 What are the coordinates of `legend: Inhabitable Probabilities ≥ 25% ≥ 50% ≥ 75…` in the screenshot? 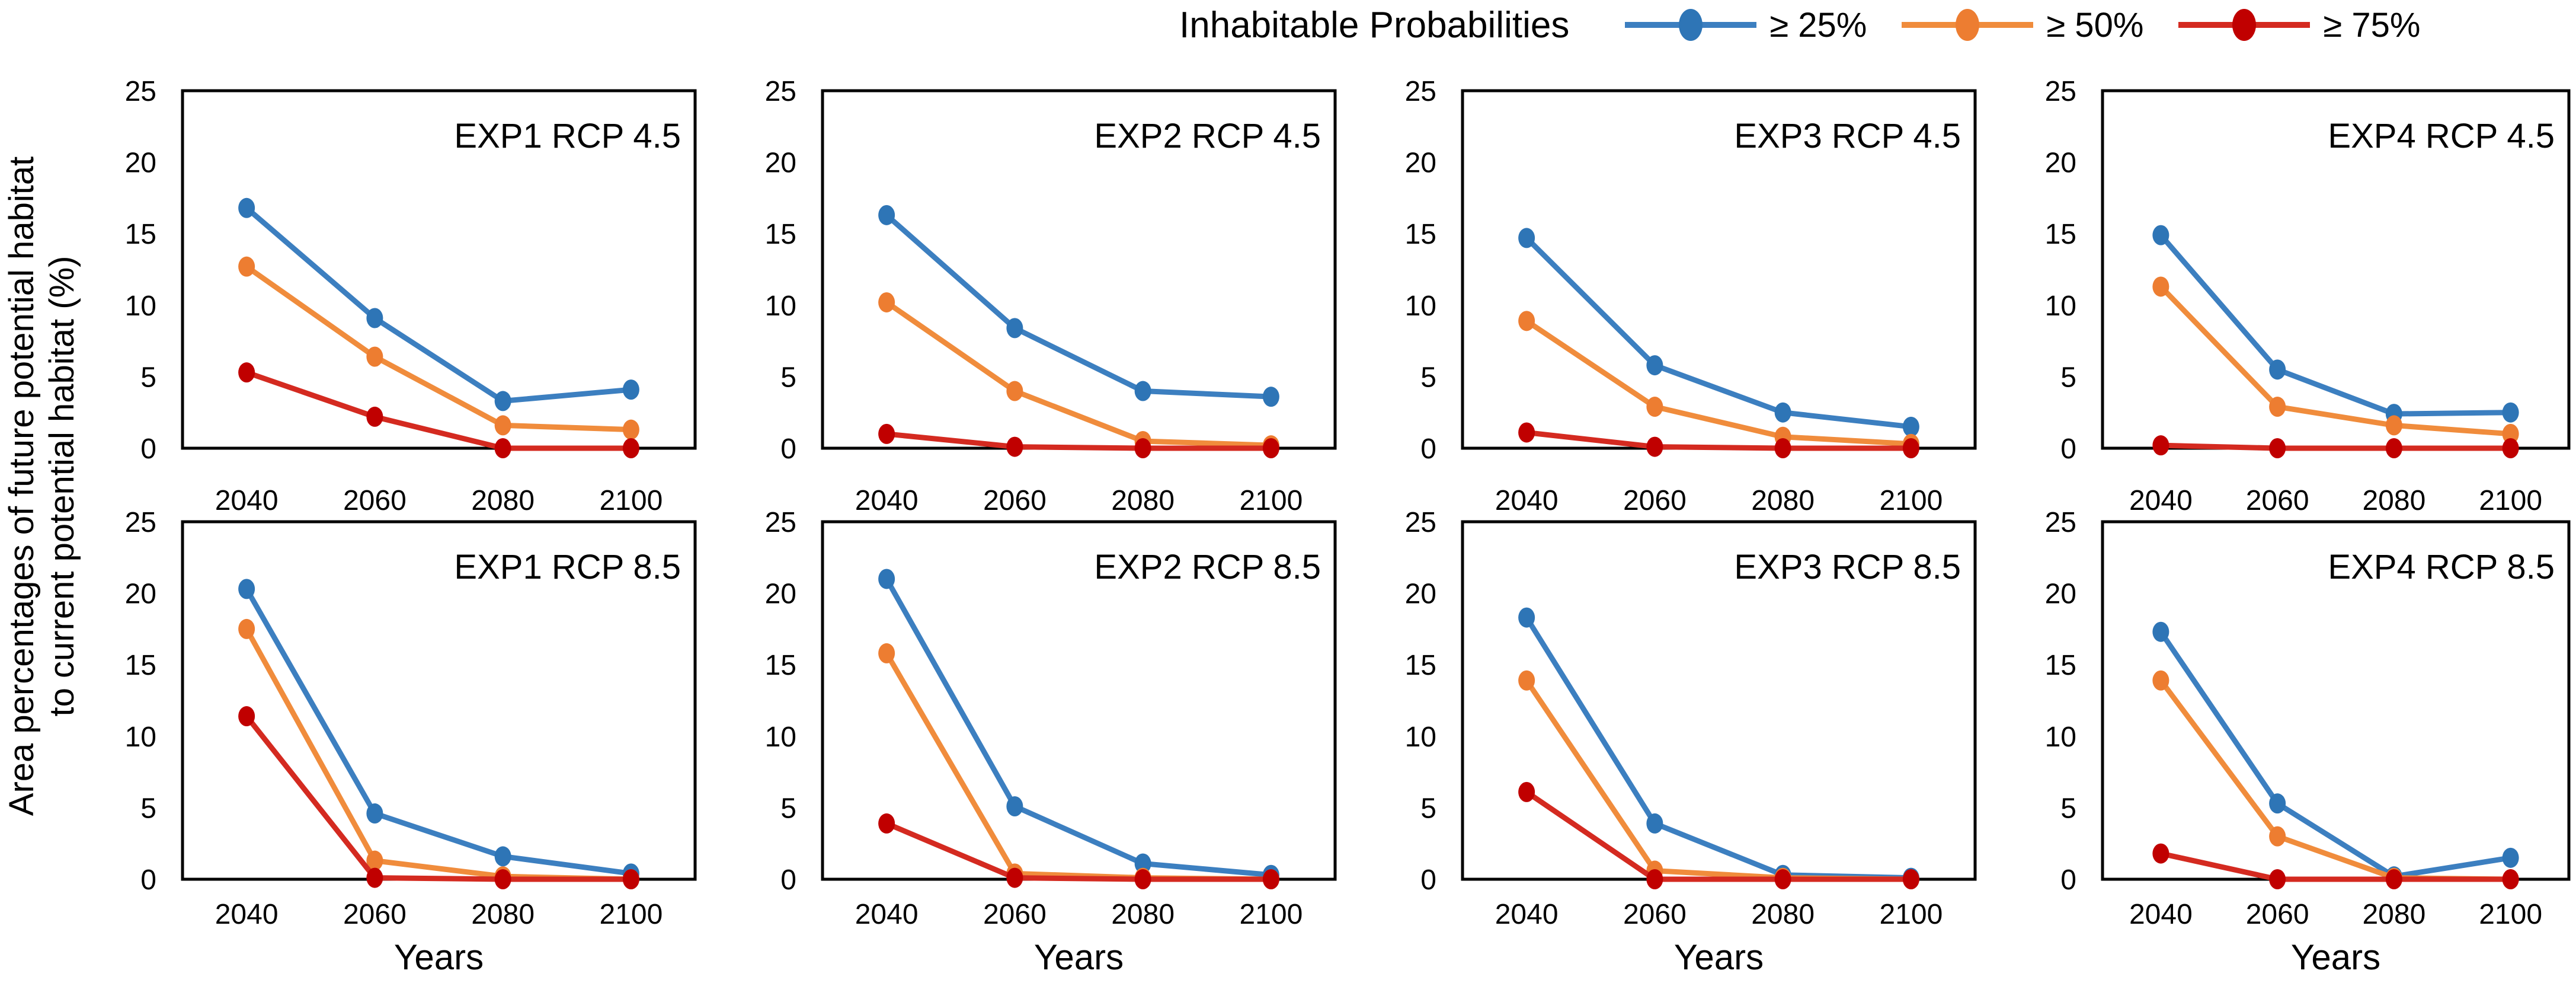 It's located at (1799, 25).